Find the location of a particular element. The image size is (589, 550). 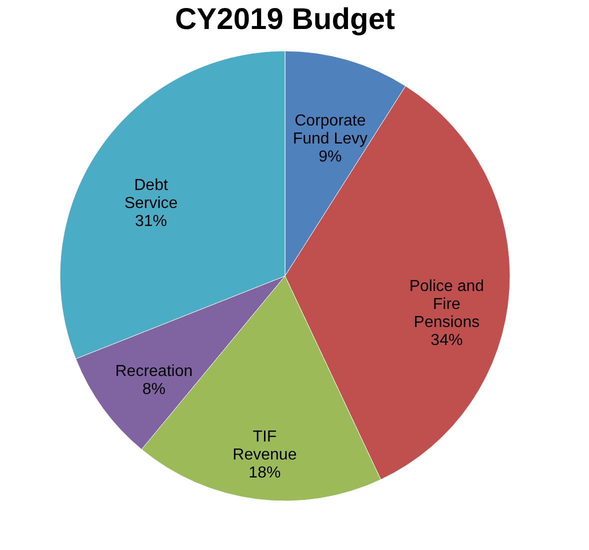

data-label: 8% is located at coordinates (154, 389).